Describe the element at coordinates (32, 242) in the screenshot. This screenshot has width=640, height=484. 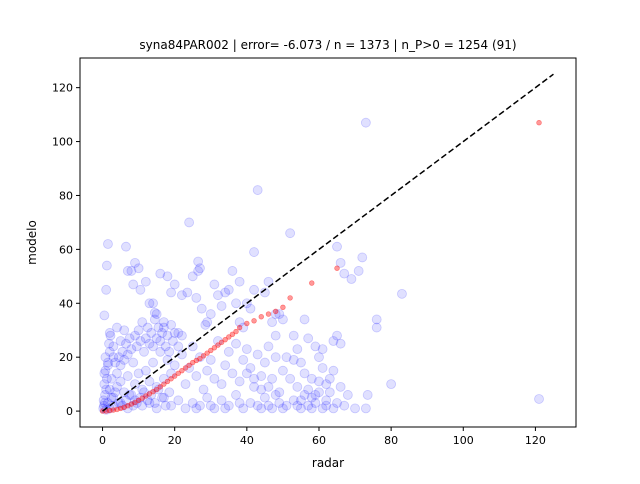
I see `y-axis-label: modelo` at that location.